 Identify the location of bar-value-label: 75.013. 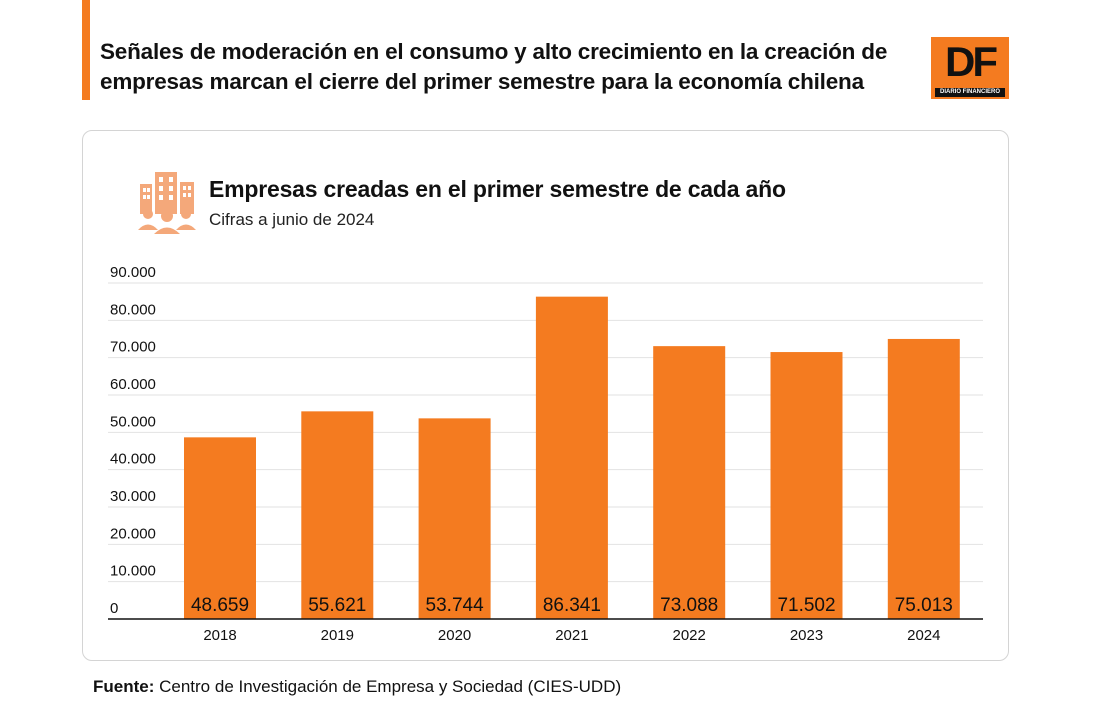
(924, 605).